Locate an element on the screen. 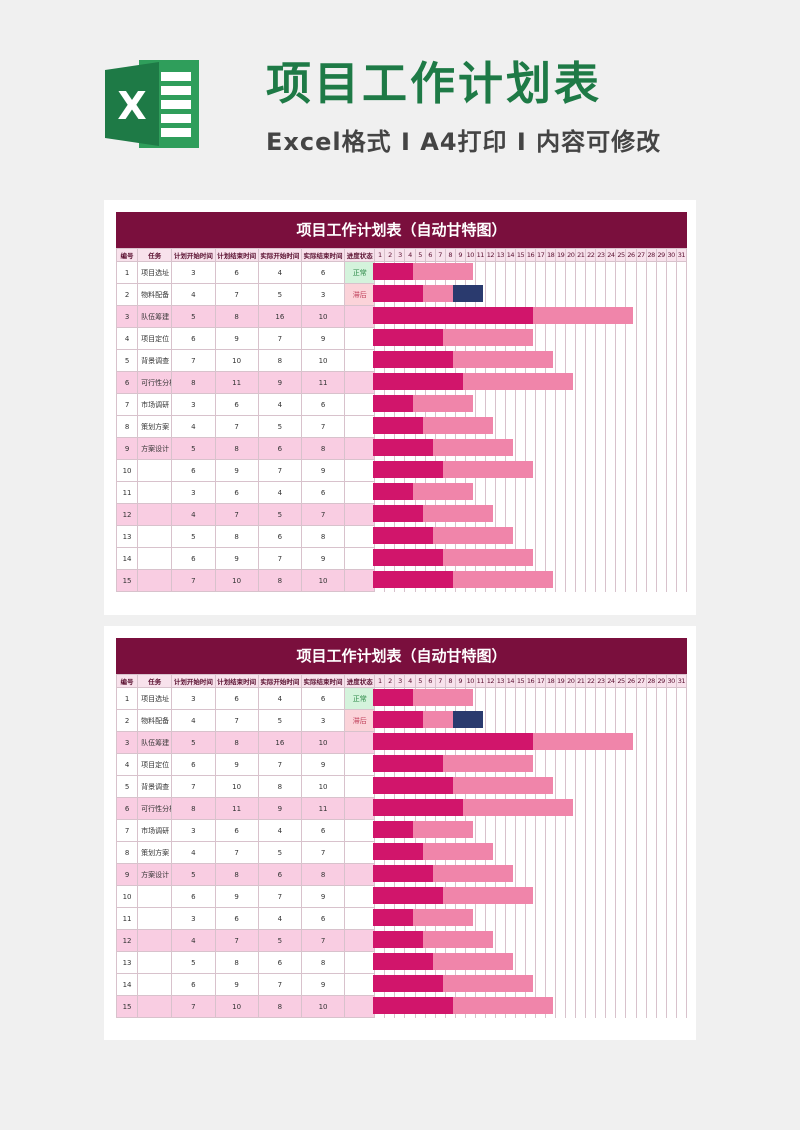 The height and width of the screenshot is (1130, 800). task-cell: 项目定位 is located at coordinates (155, 338).